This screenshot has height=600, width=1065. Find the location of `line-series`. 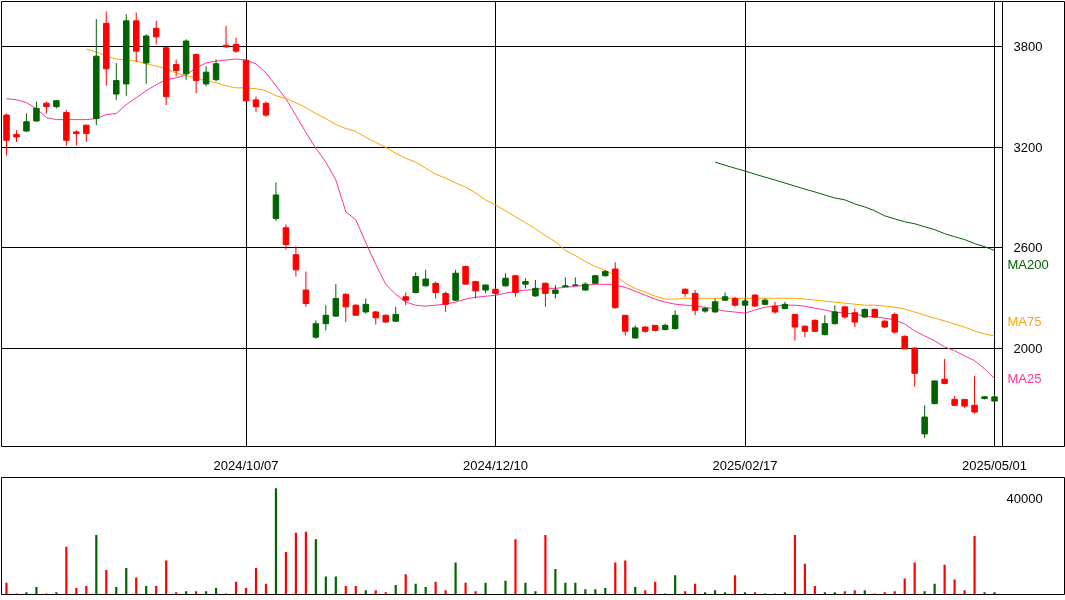

line-series is located at coordinates (855, 206).